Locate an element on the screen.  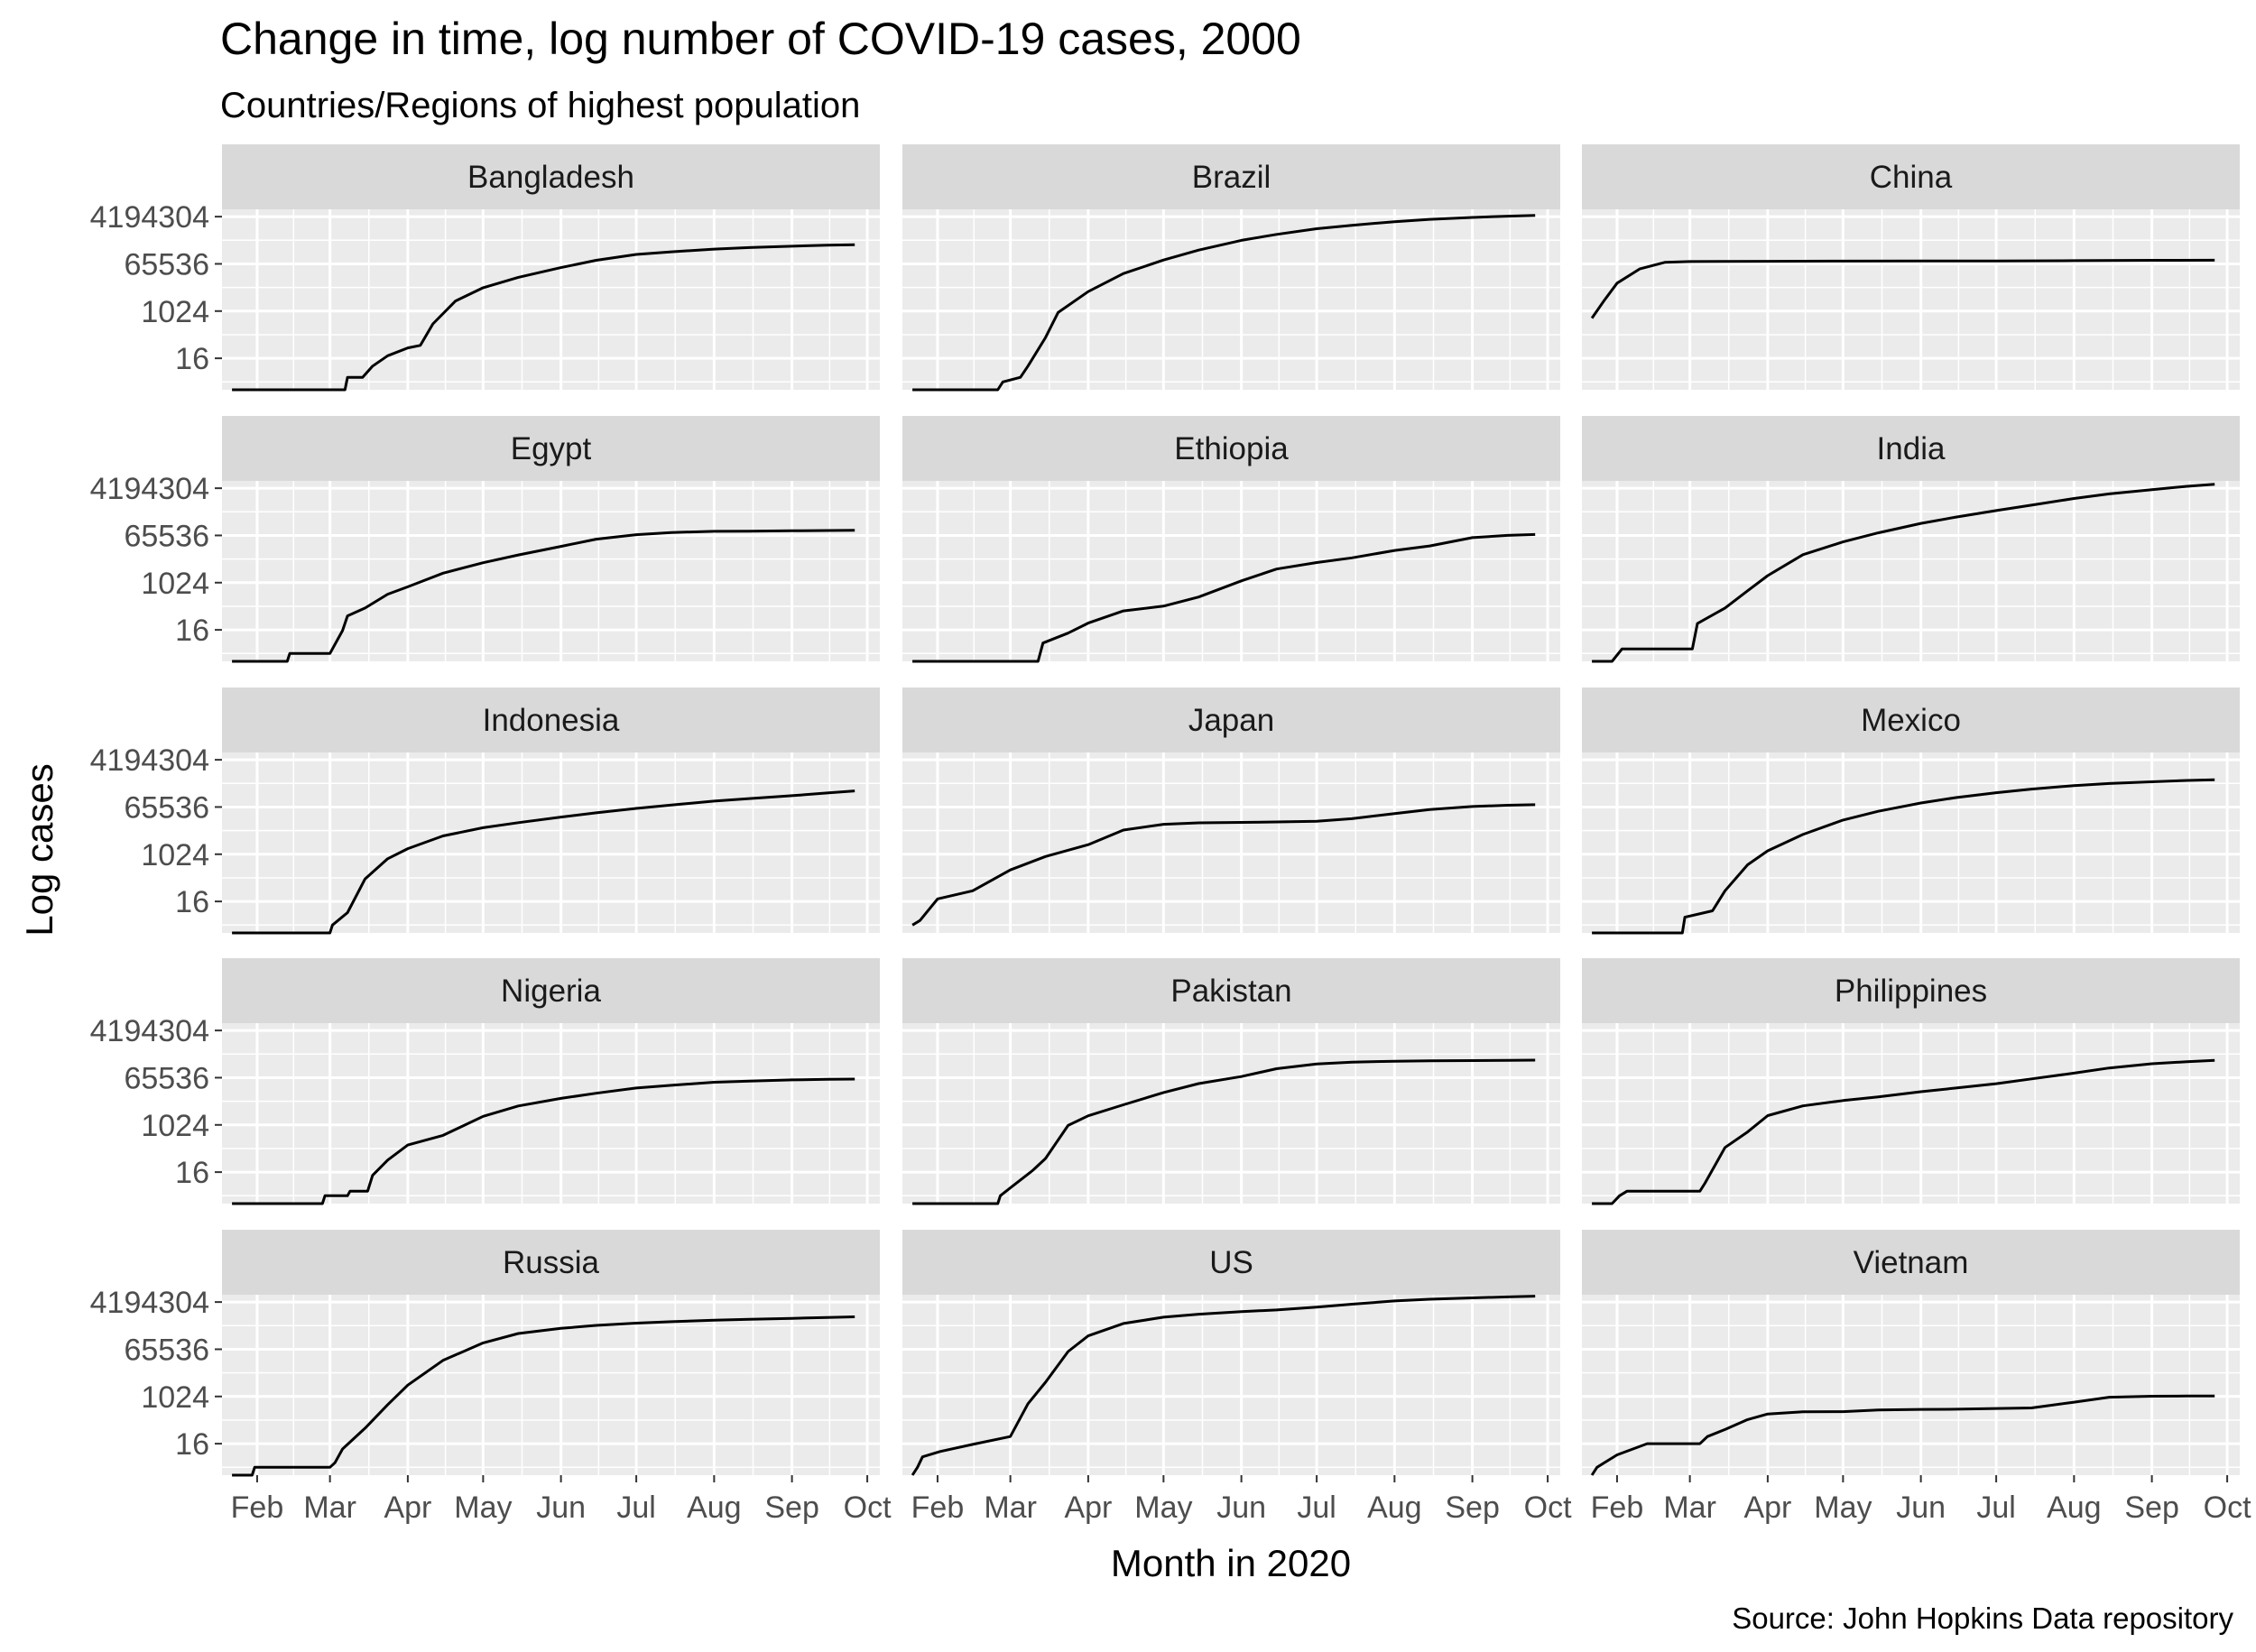
facet-nigeria: Nigeria 16 1024 65536 4194304 is located at coordinates (485, 1081).